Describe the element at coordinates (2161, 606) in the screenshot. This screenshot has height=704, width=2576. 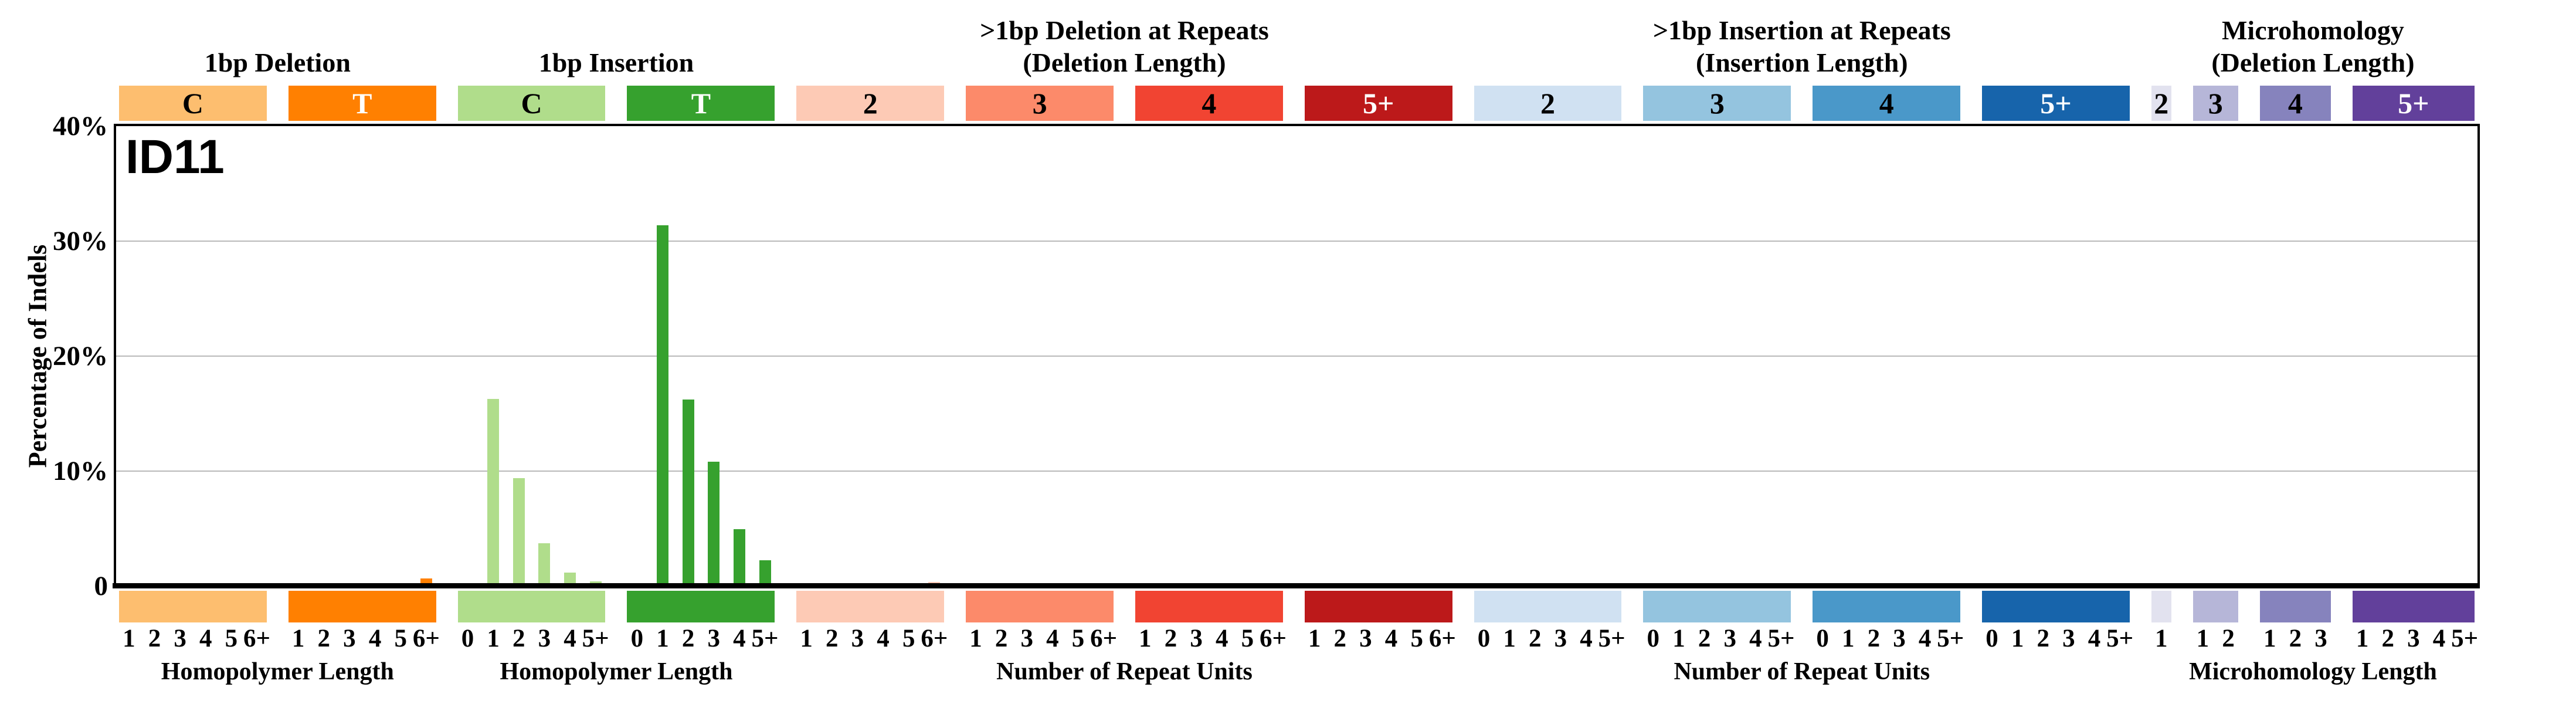
I see `category-ribbon-microhomology-len2` at that location.